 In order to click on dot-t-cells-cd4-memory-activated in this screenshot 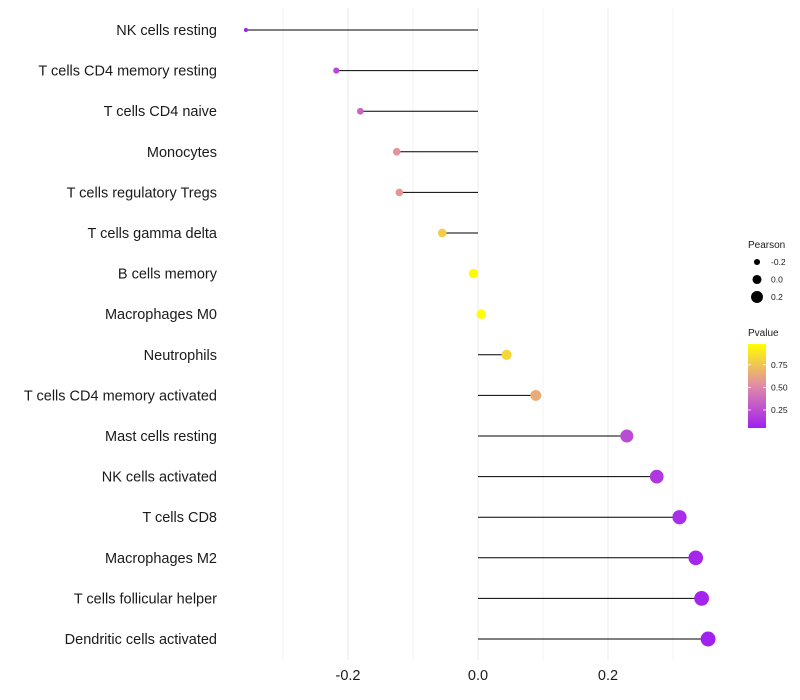, I will do `click(536, 395)`.